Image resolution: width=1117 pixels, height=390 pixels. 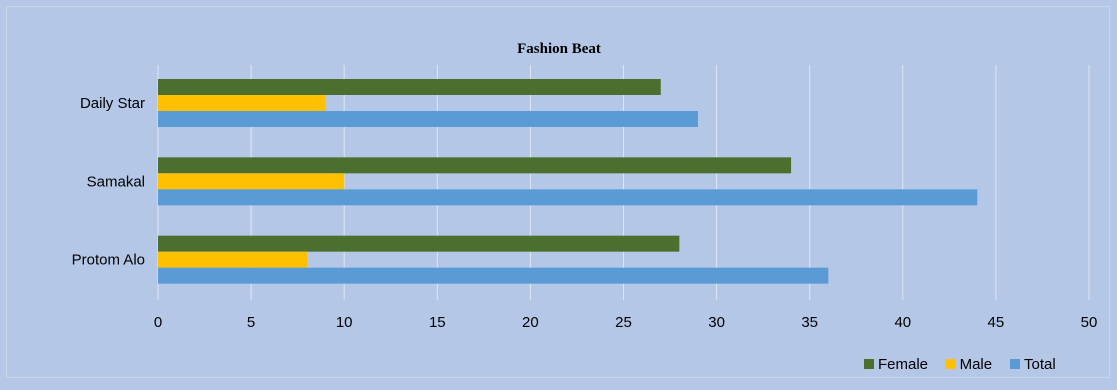 What do you see at coordinates (950, 364) in the screenshot?
I see `legend-swatch-male` at bounding box center [950, 364].